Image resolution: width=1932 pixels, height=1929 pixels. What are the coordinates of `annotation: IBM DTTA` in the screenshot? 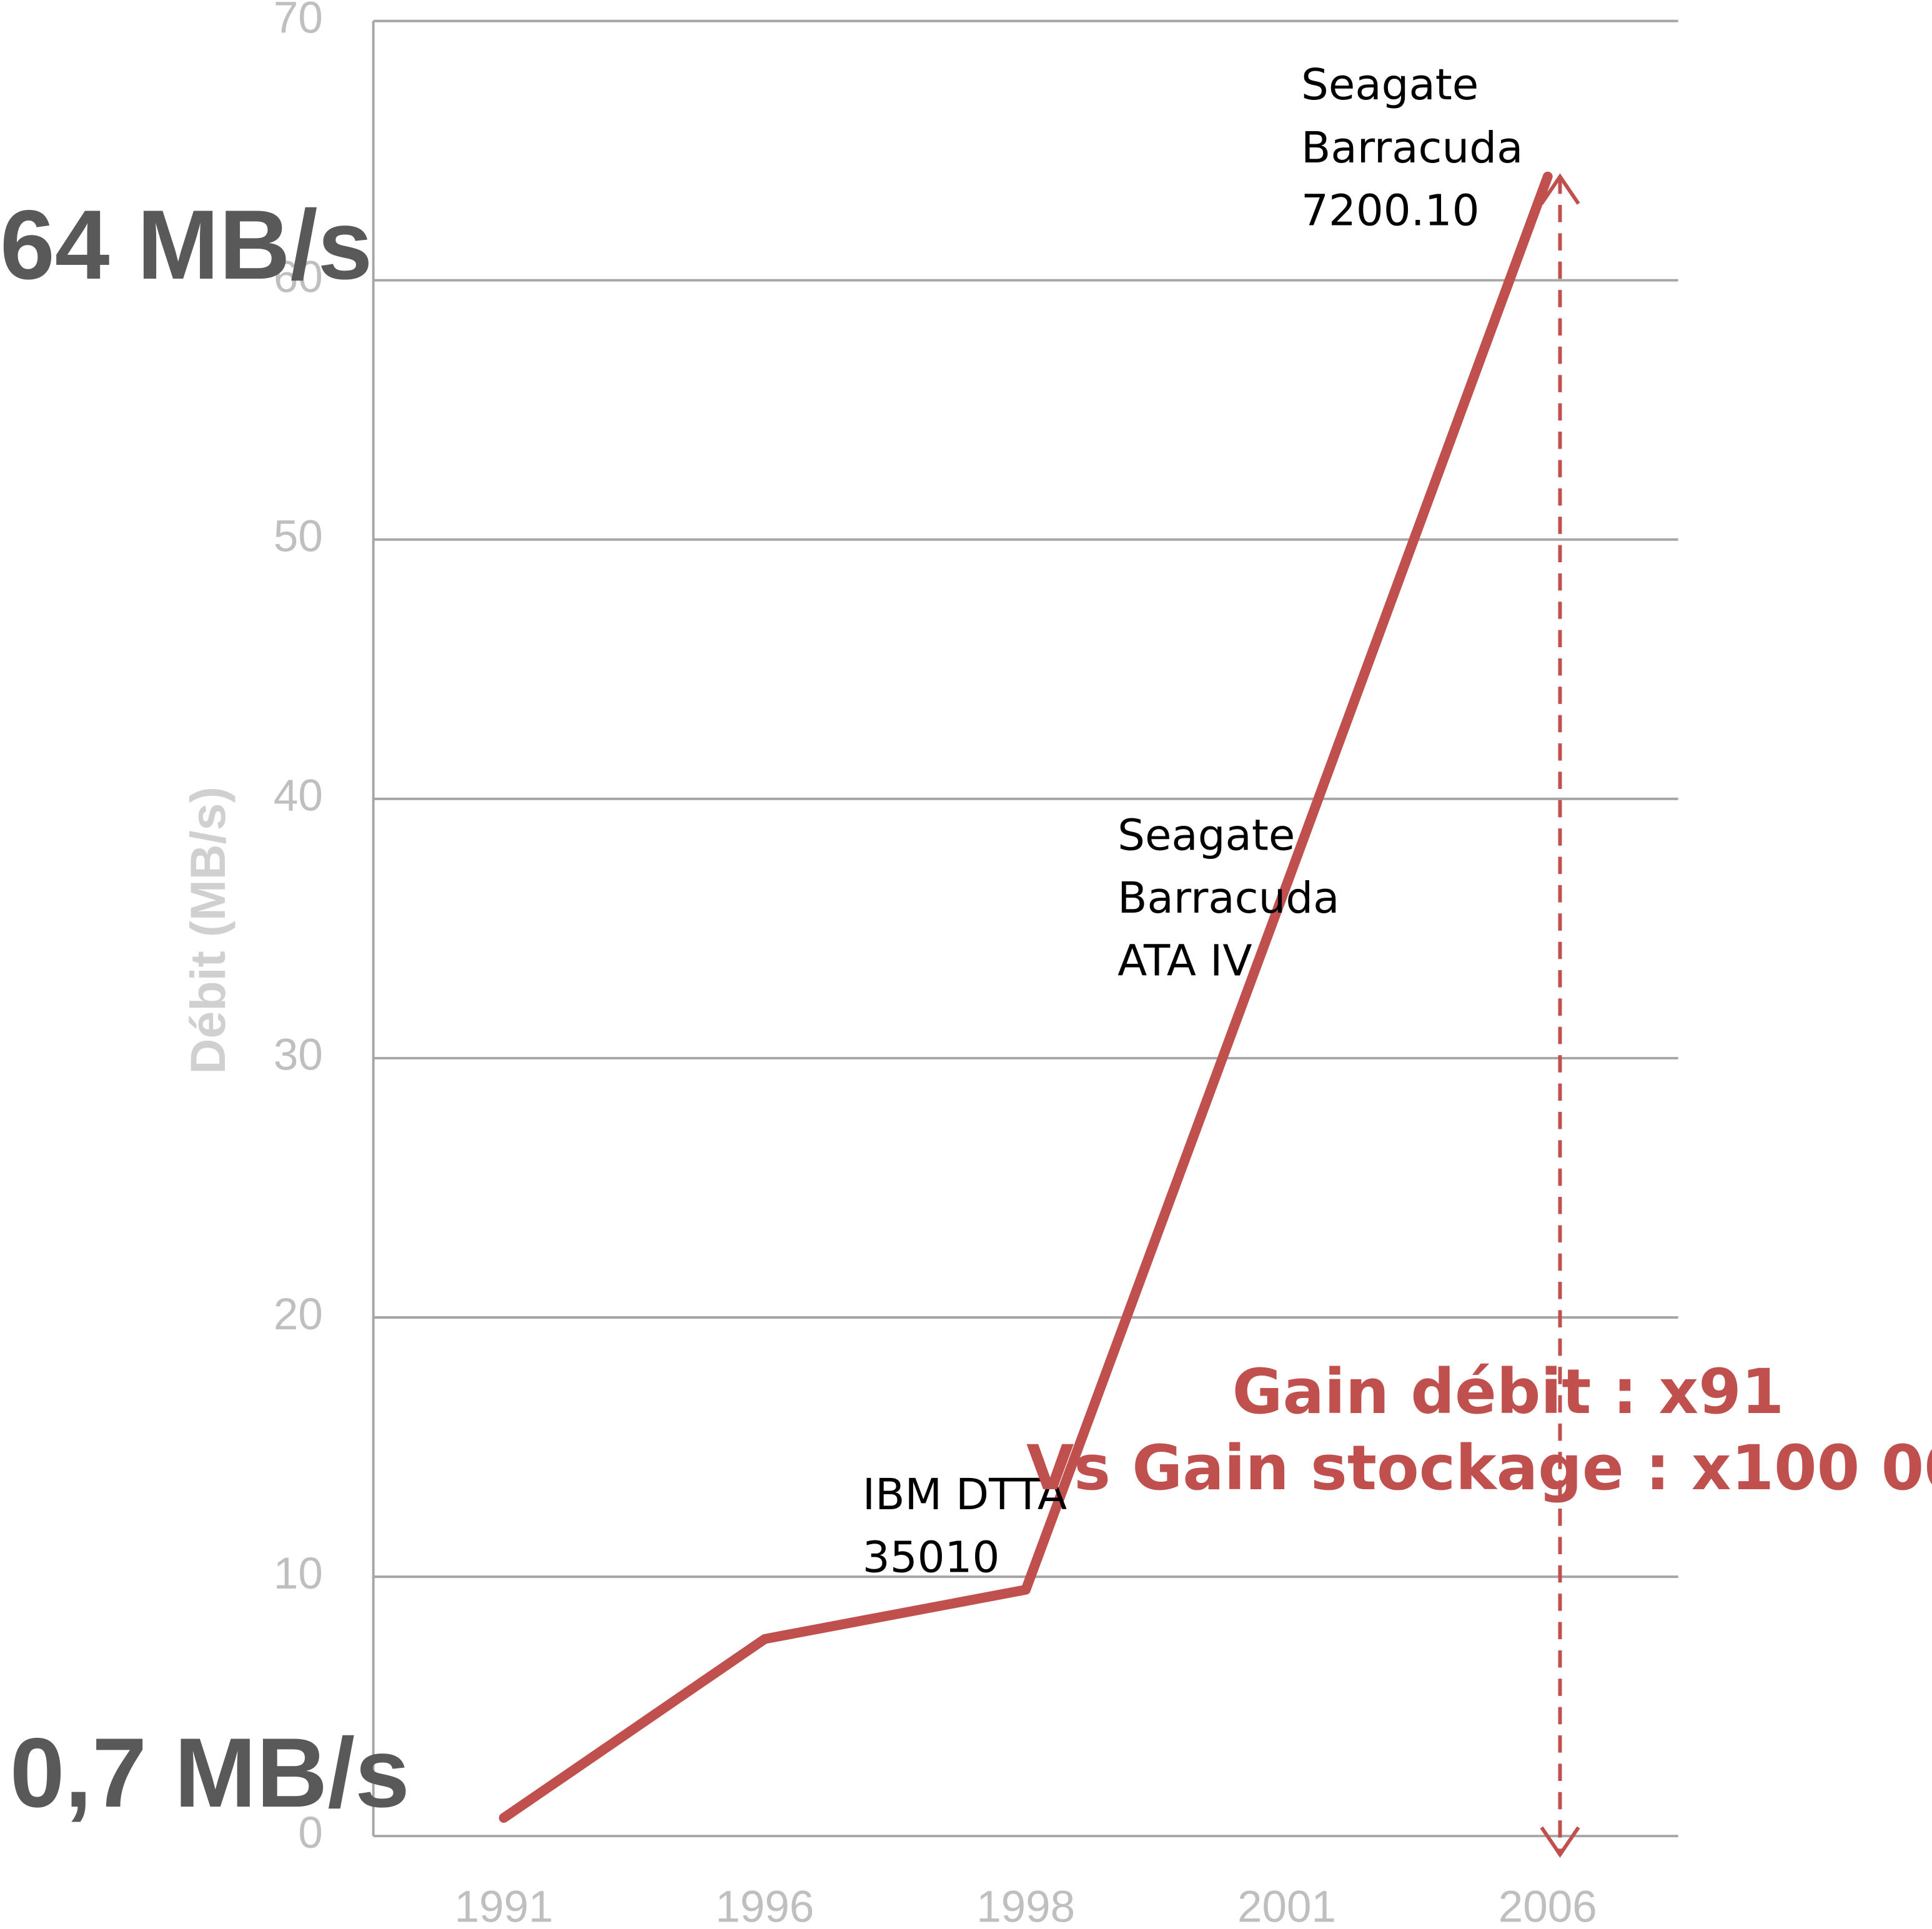 It's located at (965, 1495).